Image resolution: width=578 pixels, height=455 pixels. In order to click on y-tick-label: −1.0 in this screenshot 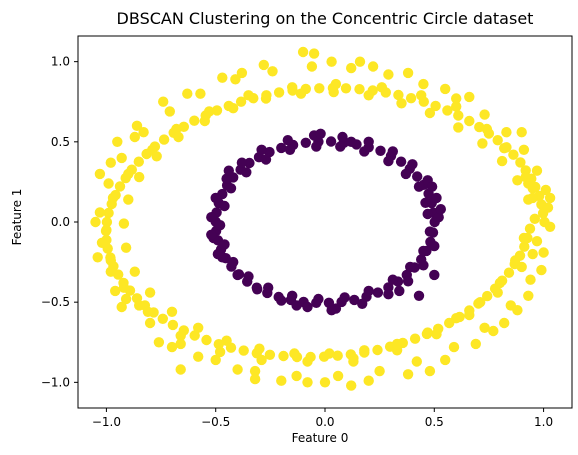, I will do `click(55, 382)`.